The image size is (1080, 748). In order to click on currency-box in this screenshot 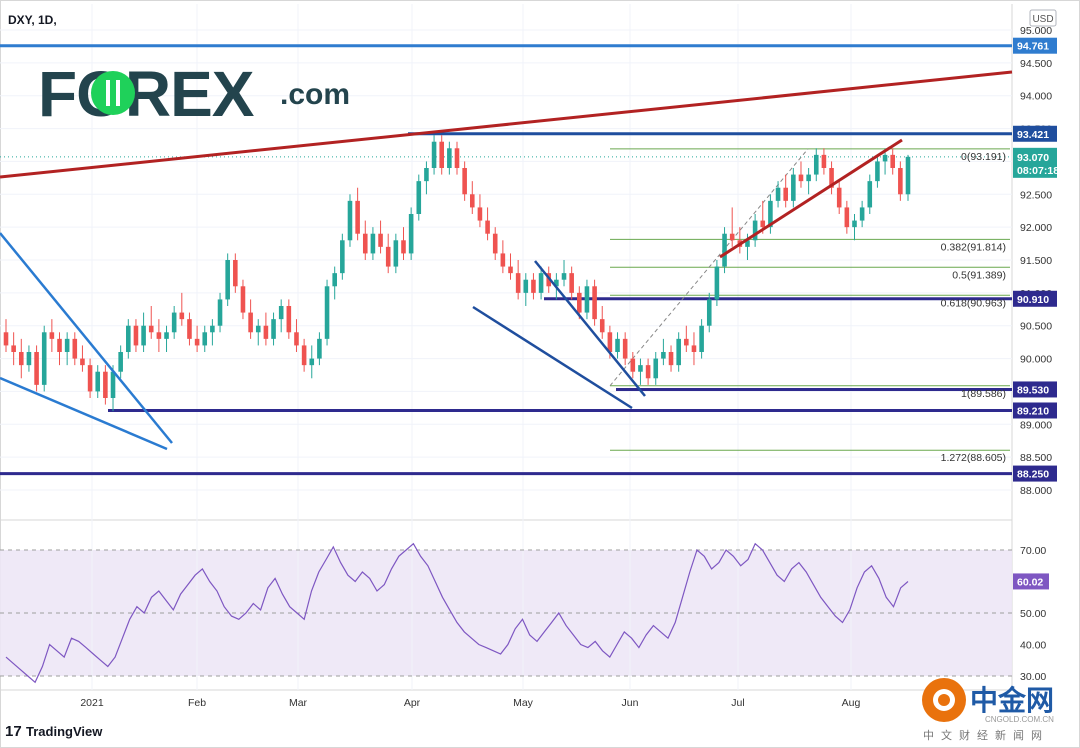, I will do `click(1043, 18)`.